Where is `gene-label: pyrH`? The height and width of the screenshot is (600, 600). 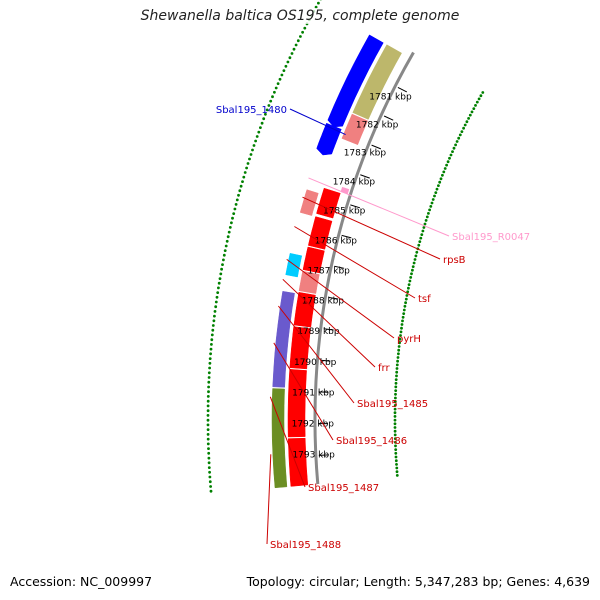 gene-label: pyrH is located at coordinates (409, 339).